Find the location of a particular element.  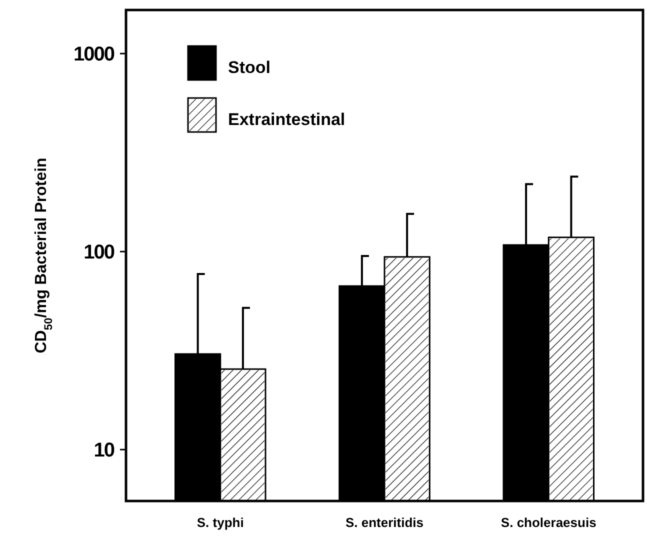

x-tick-label: S. choleraesuis is located at coordinates (548, 522).